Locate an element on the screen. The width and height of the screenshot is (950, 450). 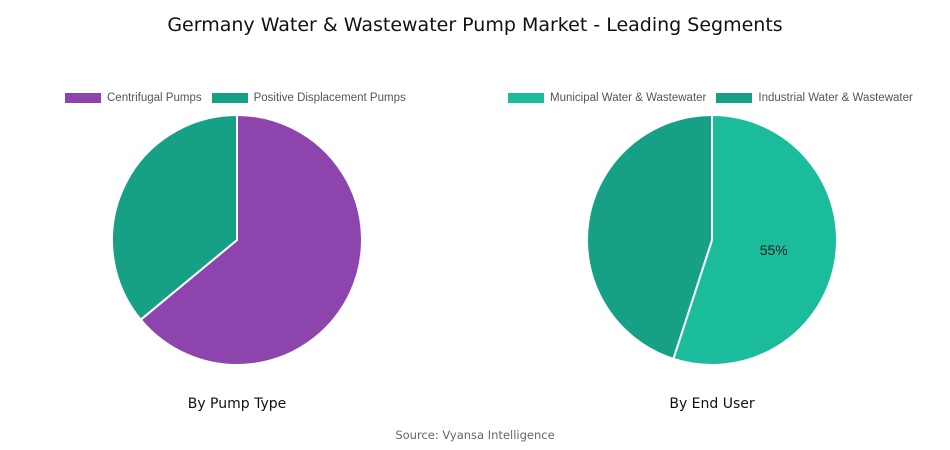
pie-chart-end-user: 55% is located at coordinates (712, 239).